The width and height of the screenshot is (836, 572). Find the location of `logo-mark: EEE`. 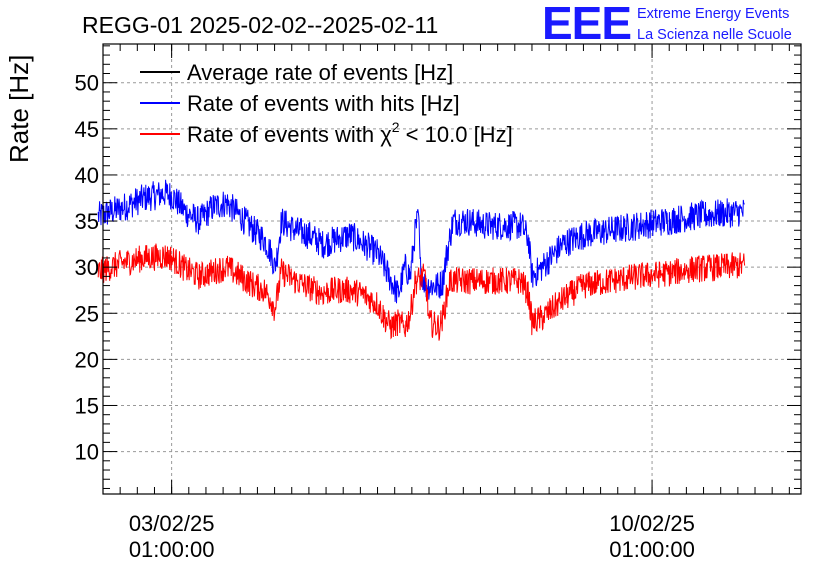

logo-mark: EEE is located at coordinates (586, 24).